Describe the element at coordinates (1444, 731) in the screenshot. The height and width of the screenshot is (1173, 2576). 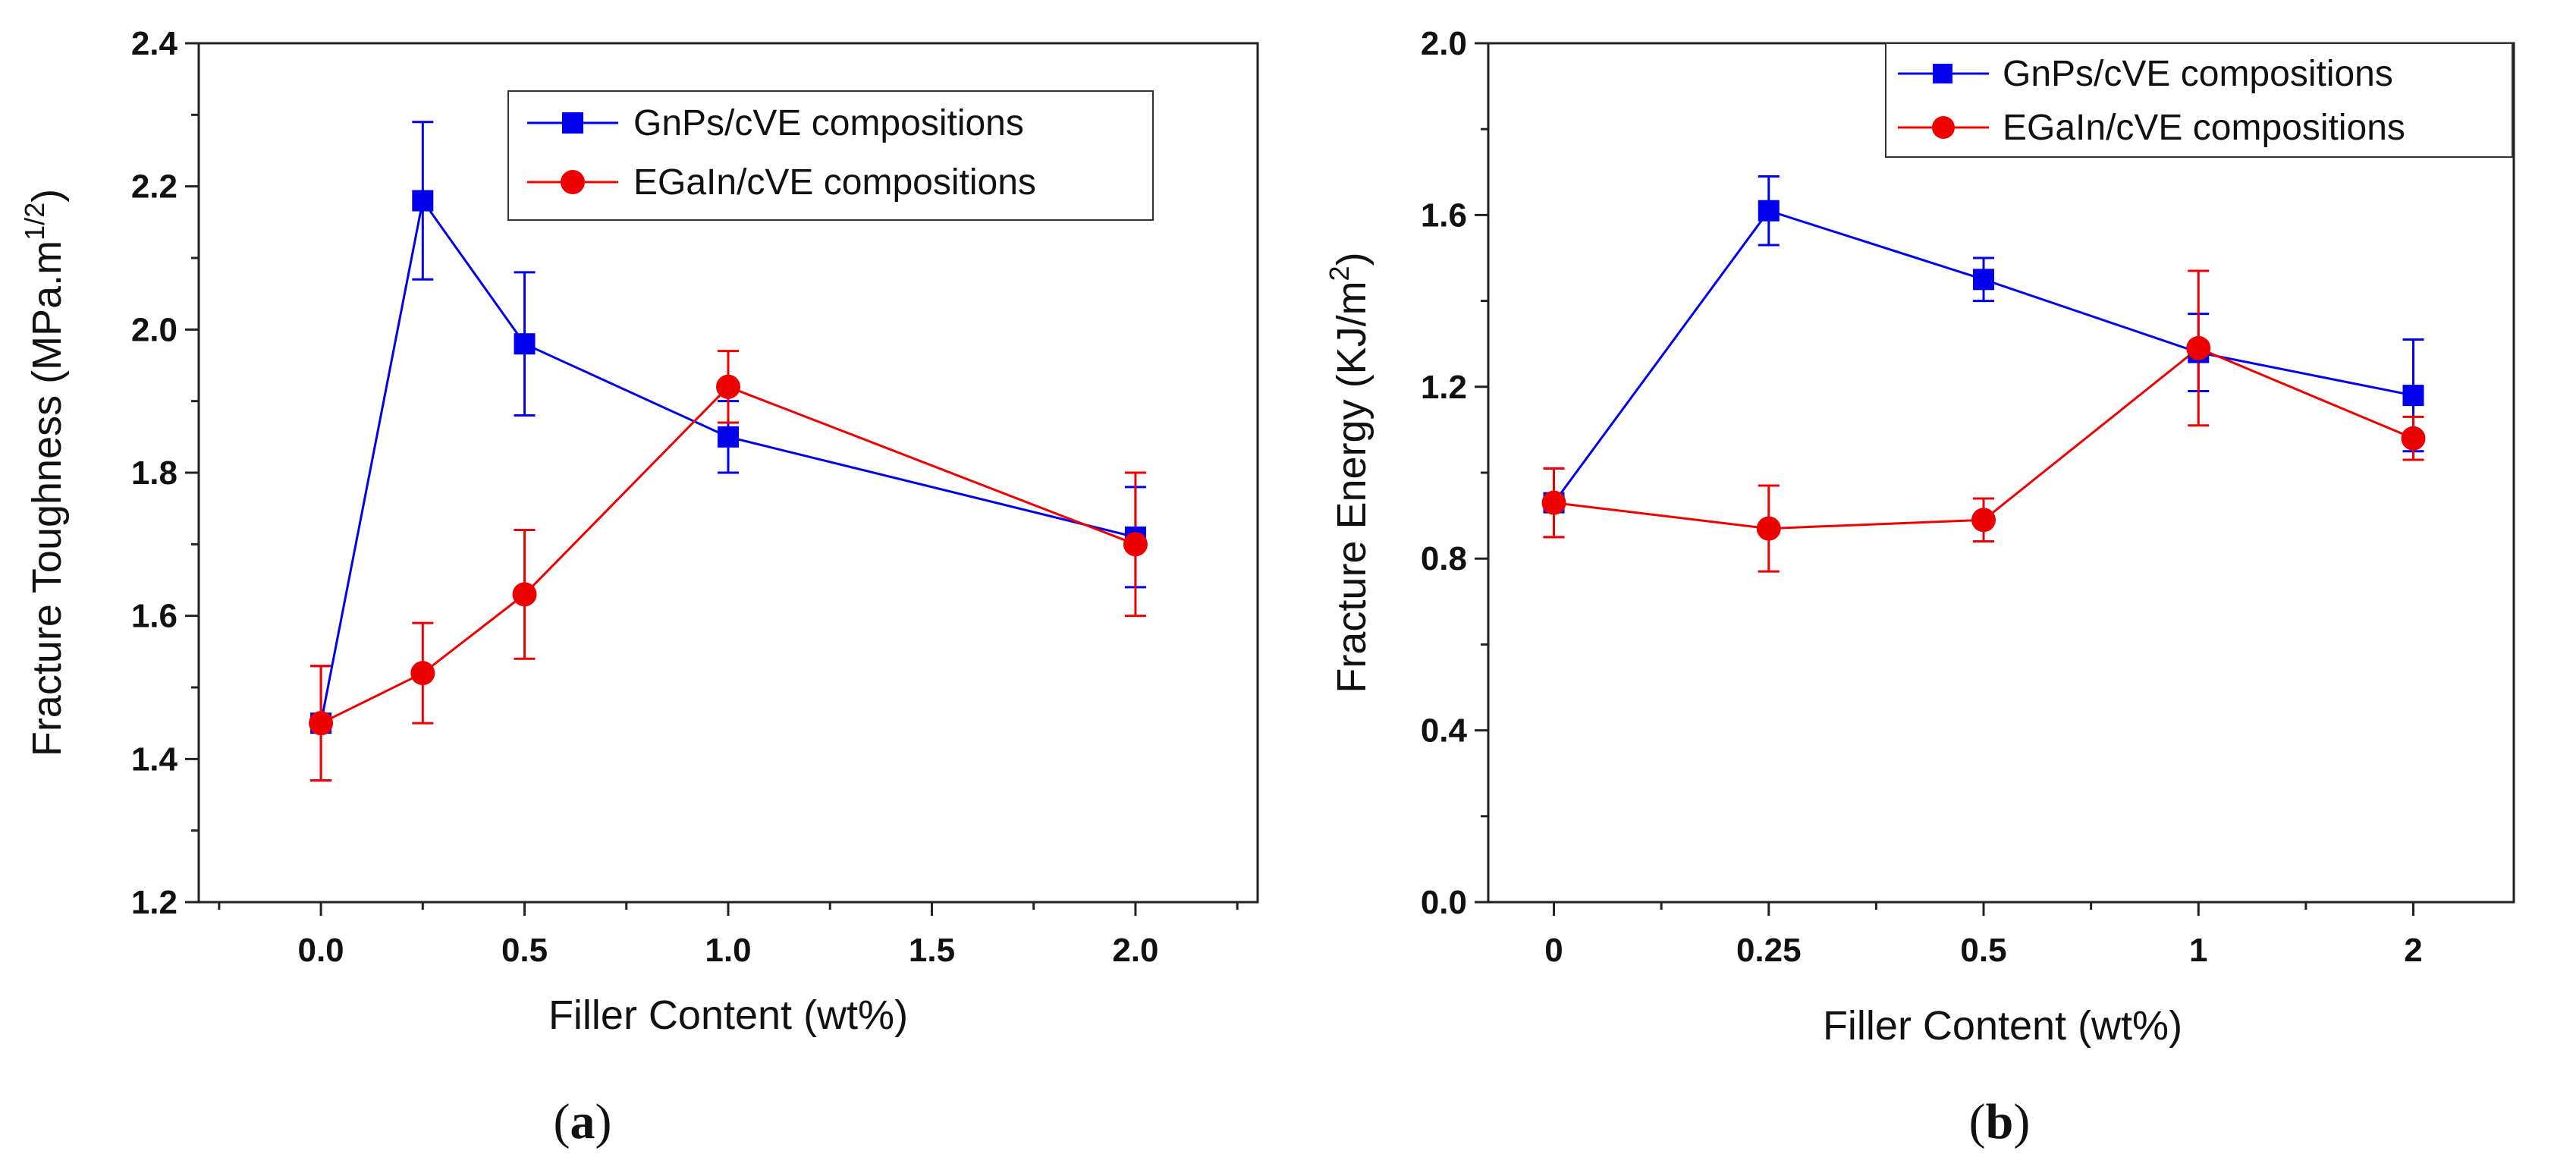
I see `b-y-tick-label-0-4: 0.4` at that location.